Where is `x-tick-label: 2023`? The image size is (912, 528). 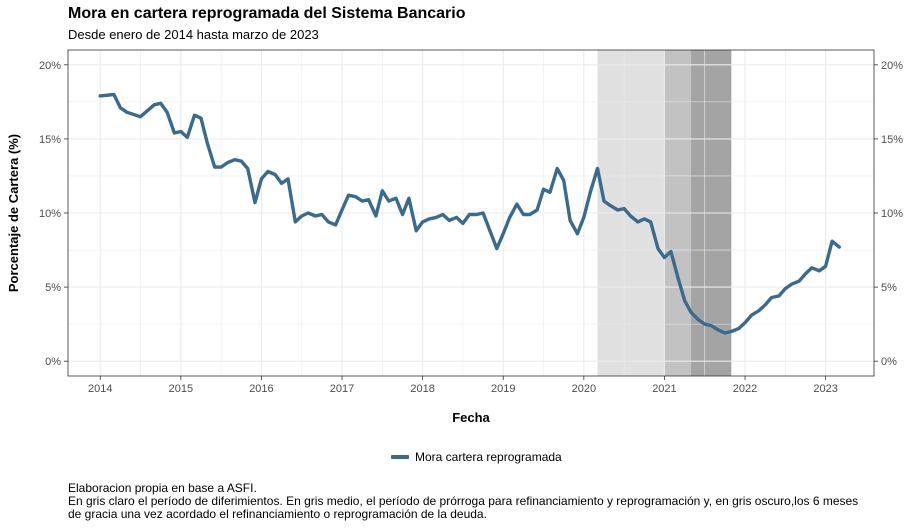 x-tick-label: 2023 is located at coordinates (825, 389).